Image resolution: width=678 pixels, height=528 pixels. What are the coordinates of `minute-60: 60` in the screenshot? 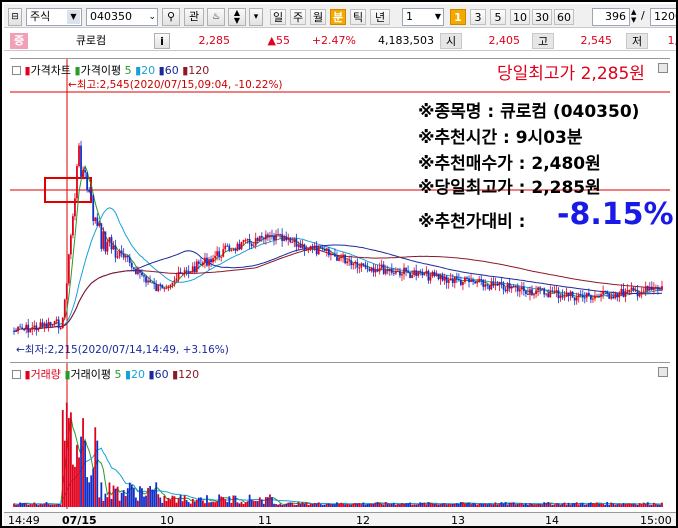 It's located at (564, 17).